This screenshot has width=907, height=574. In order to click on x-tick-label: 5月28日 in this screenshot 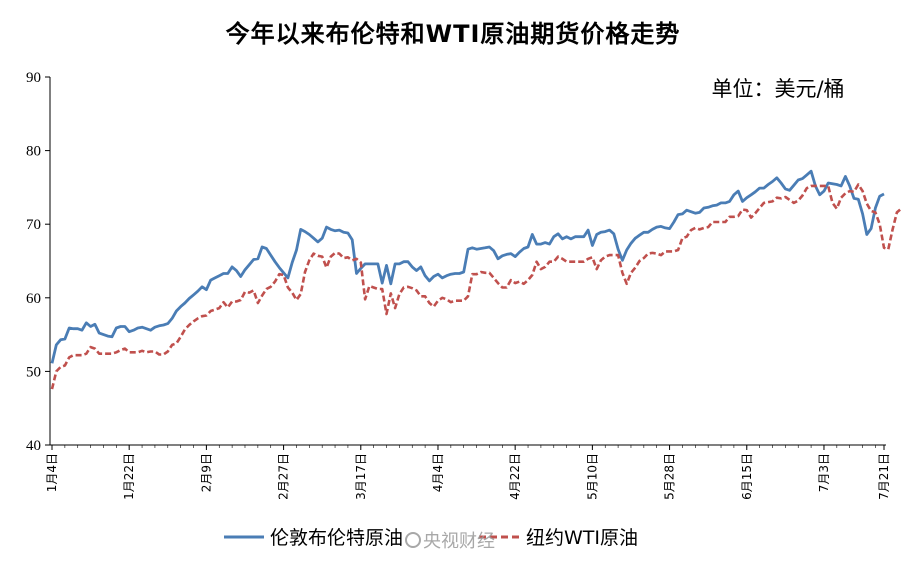, I will do `click(670, 476)`.